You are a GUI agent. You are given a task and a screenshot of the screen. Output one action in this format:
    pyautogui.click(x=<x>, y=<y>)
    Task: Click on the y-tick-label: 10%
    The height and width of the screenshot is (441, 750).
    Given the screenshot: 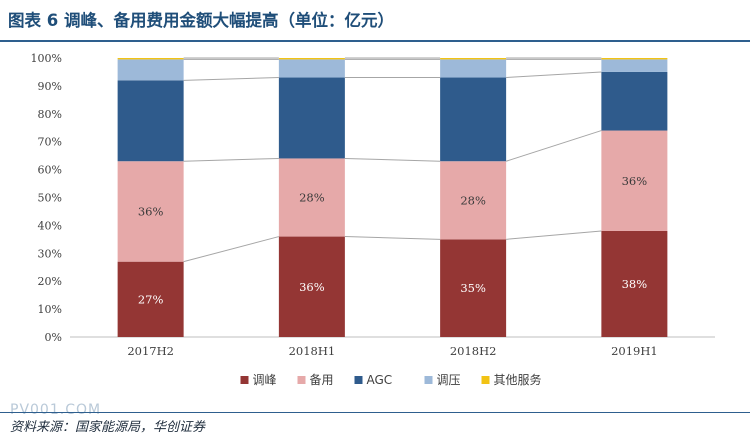 What is the action you would take?
    pyautogui.click(x=50, y=309)
    